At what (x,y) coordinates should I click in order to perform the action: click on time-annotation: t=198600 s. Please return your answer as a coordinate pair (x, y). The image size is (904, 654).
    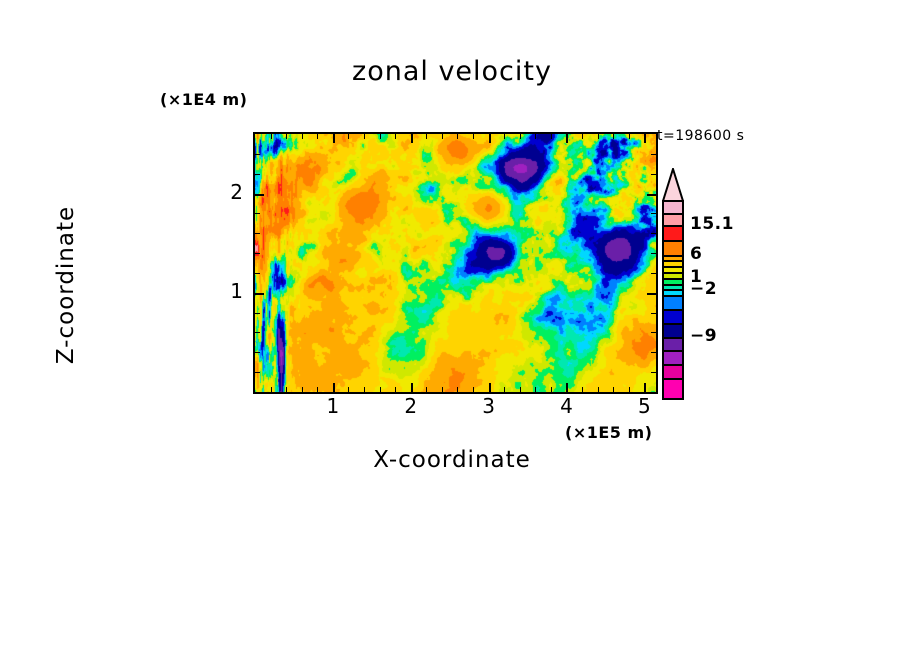
    Looking at the image, I should click on (701, 136).